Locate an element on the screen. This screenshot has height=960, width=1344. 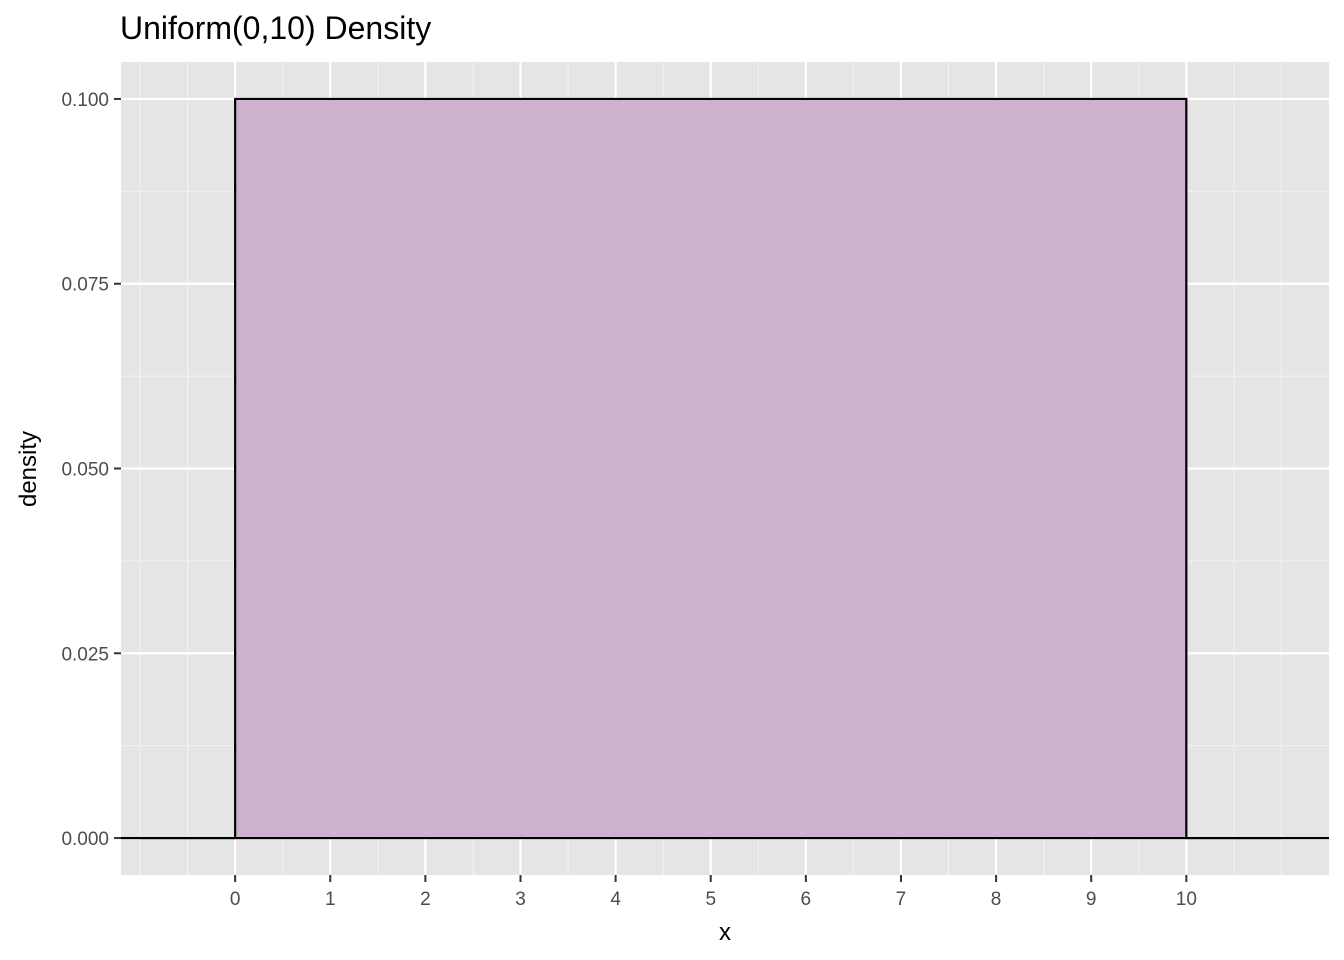
x-tick-label: 0 is located at coordinates (235, 899).